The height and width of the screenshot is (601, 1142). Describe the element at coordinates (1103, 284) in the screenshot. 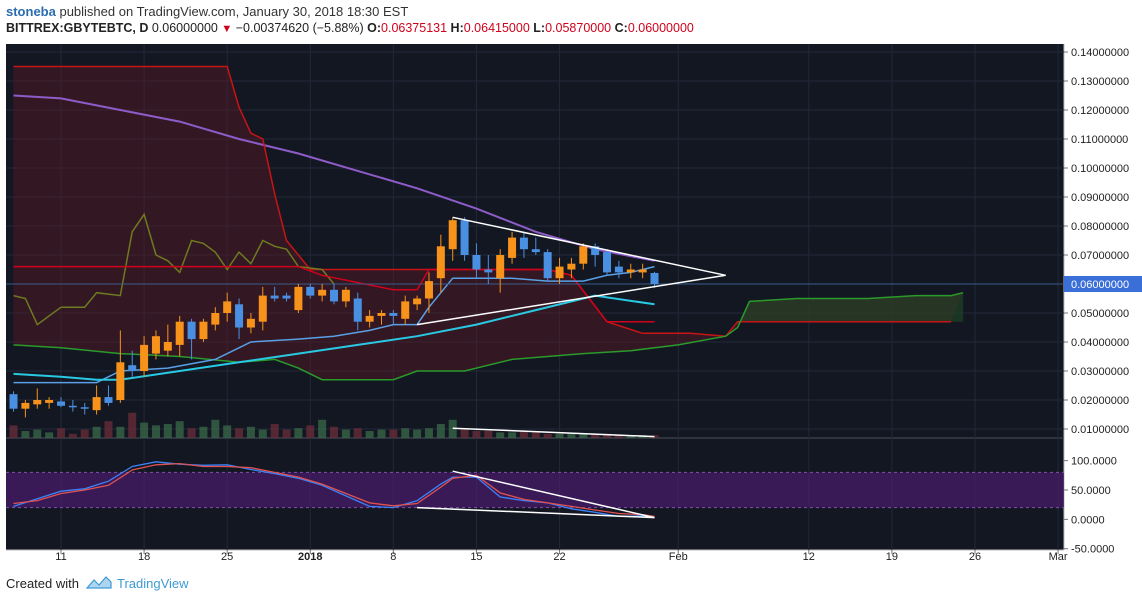

I see `last-price-tag` at that location.